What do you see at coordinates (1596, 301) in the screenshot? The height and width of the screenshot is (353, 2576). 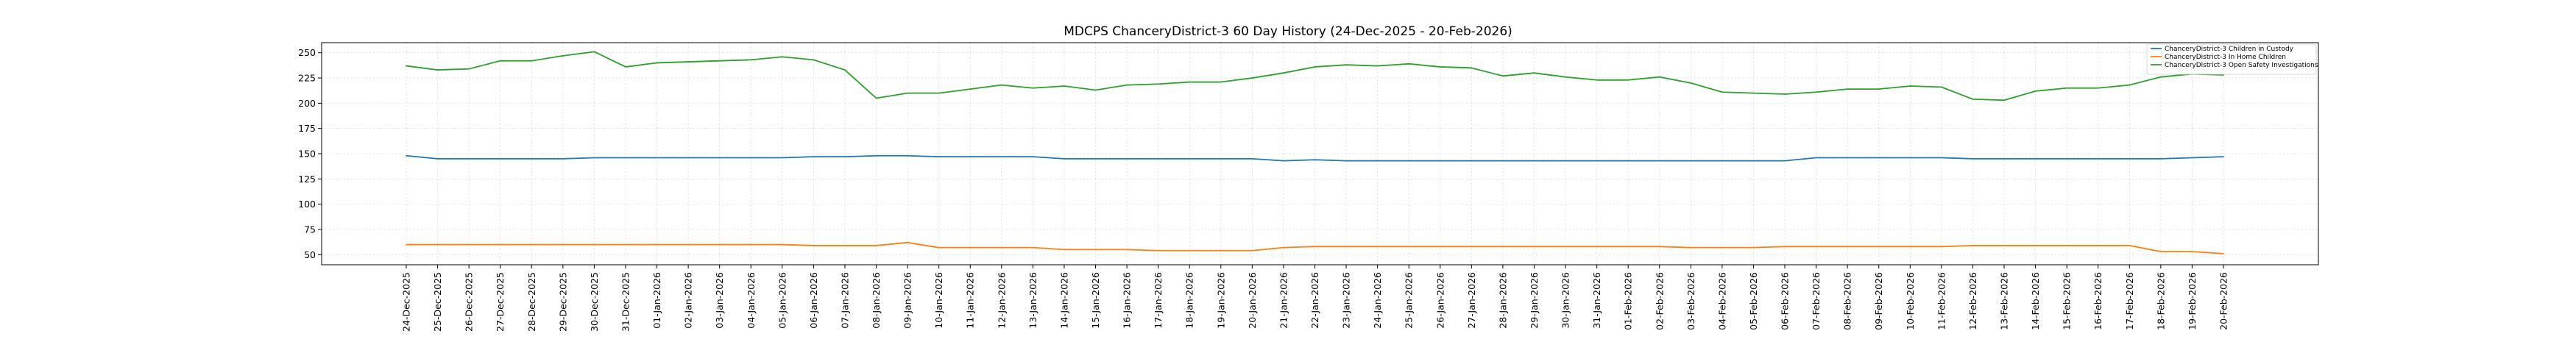 I see `x-tick-label-38: 31-Jan-2026` at bounding box center [1596, 301].